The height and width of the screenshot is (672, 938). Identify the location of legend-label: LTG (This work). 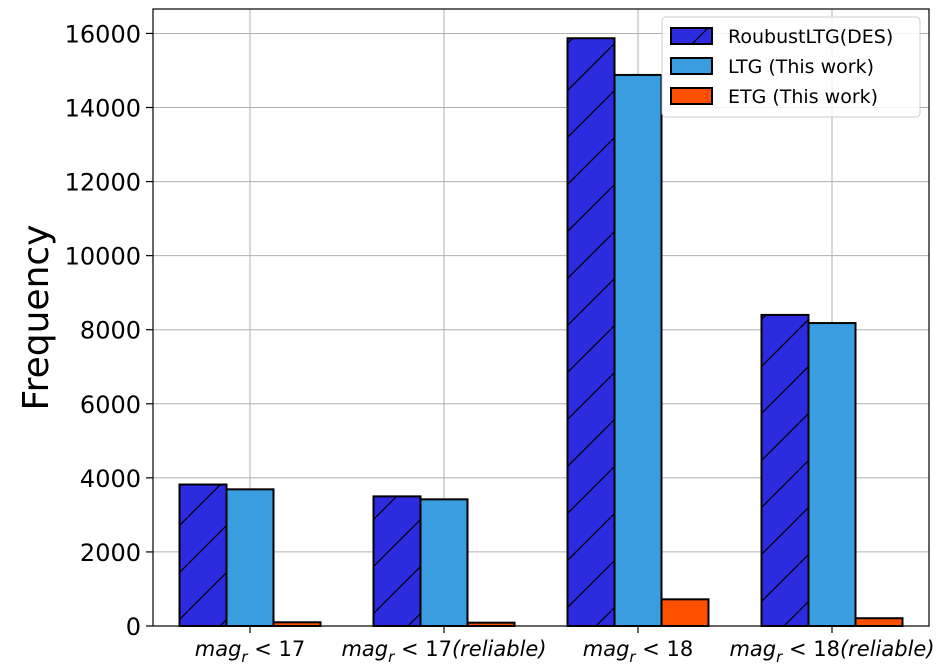
(801, 67).